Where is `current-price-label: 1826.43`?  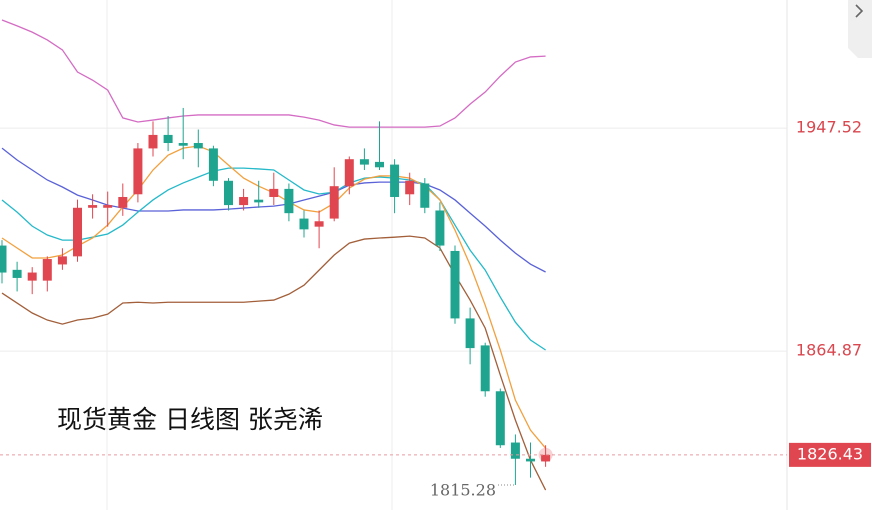 current-price-label: 1826.43 is located at coordinates (830, 453).